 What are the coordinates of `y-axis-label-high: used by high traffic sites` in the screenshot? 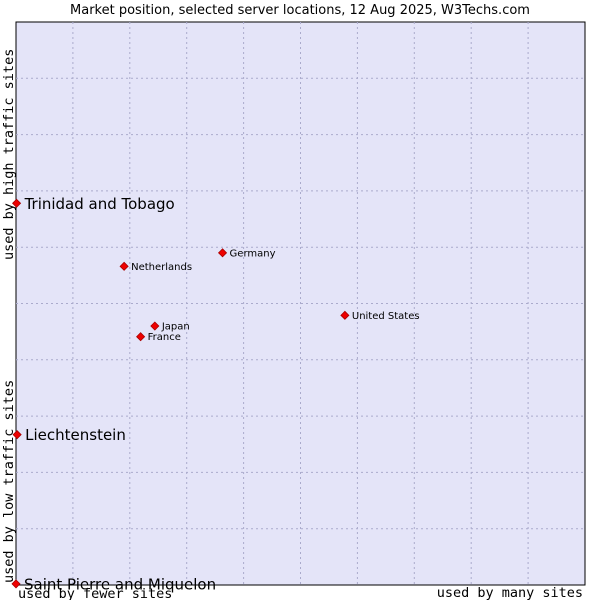 It's located at (9, 154).